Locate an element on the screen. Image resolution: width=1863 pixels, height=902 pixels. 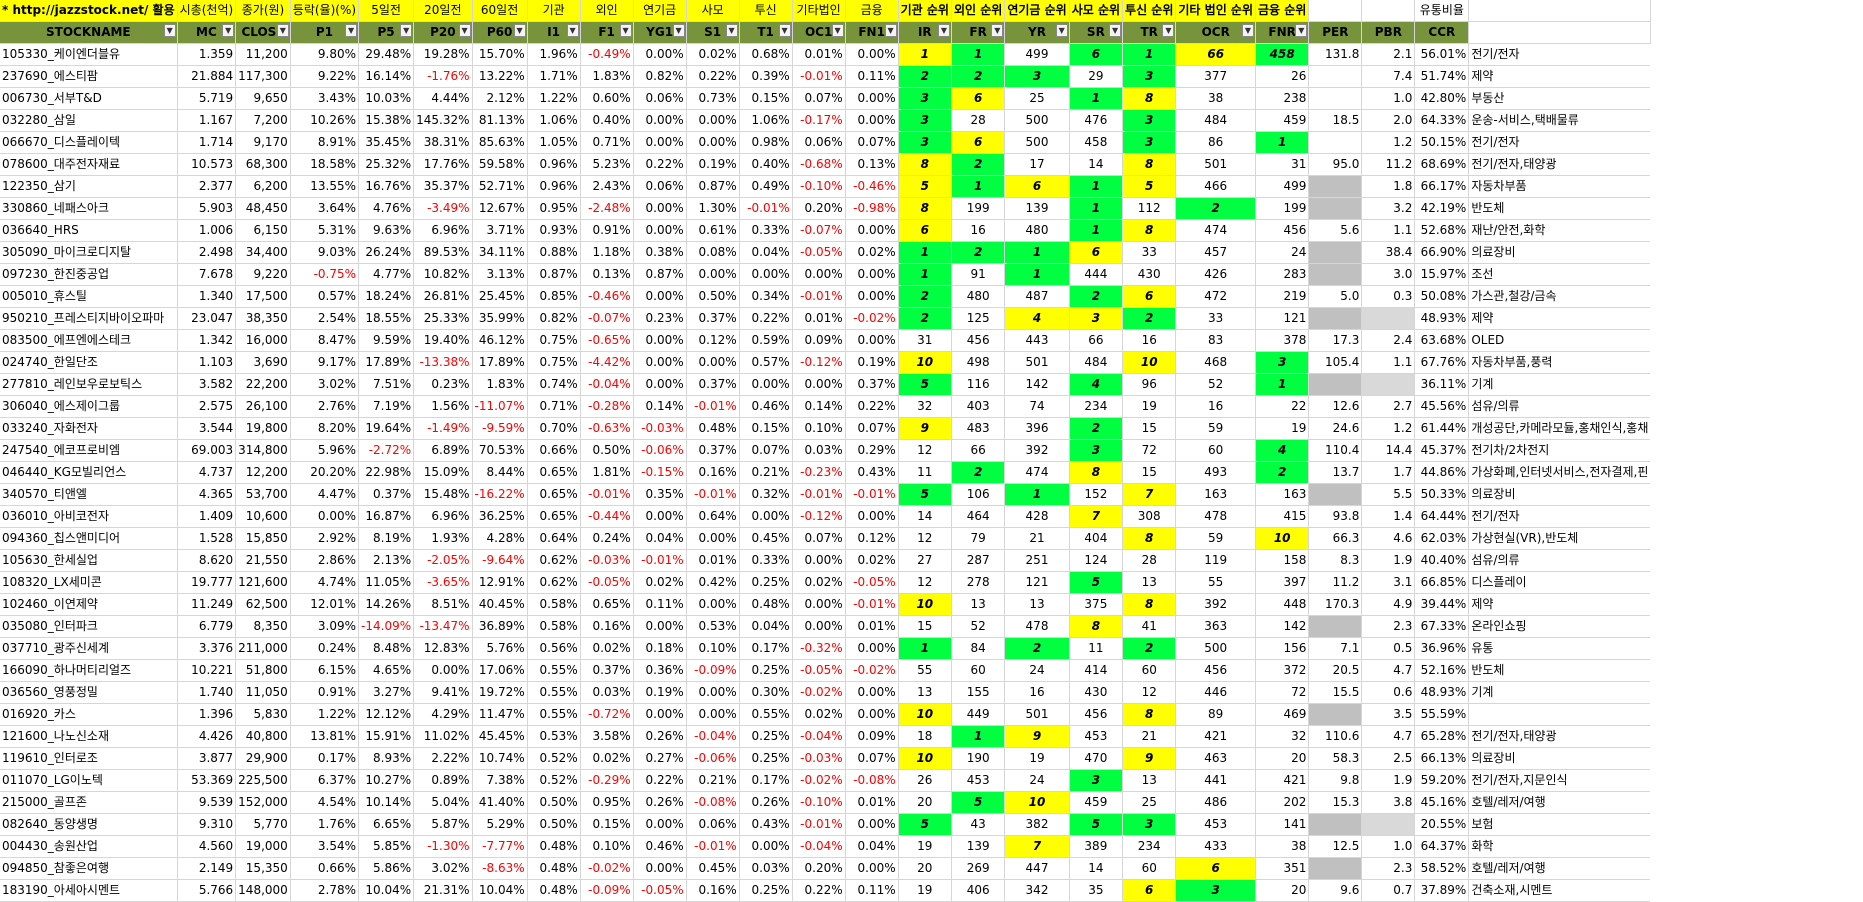
cell-per: 9.8 is located at coordinates (1335, 780).